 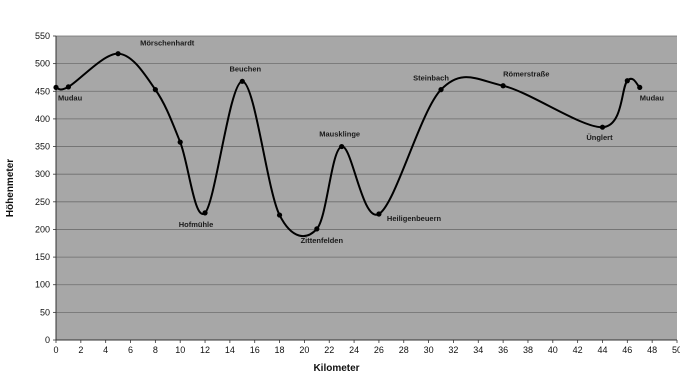 What do you see at coordinates (47, 340) in the screenshot?
I see `y-tick-label: 0` at bounding box center [47, 340].